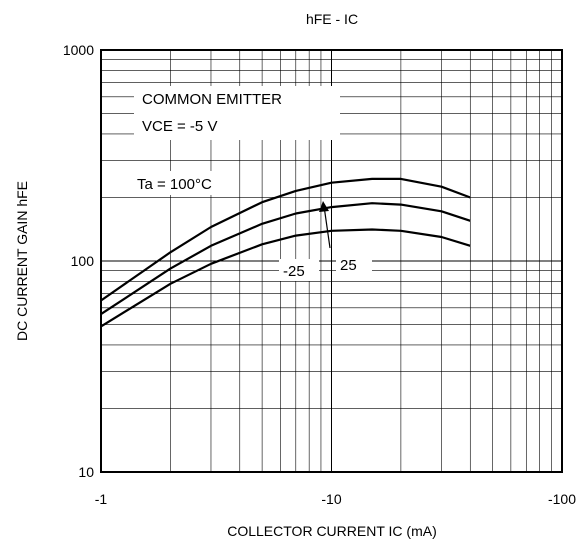 The width and height of the screenshot is (584, 545). Describe the element at coordinates (83, 261) in the screenshot. I see `y-tick-label: 100` at that location.